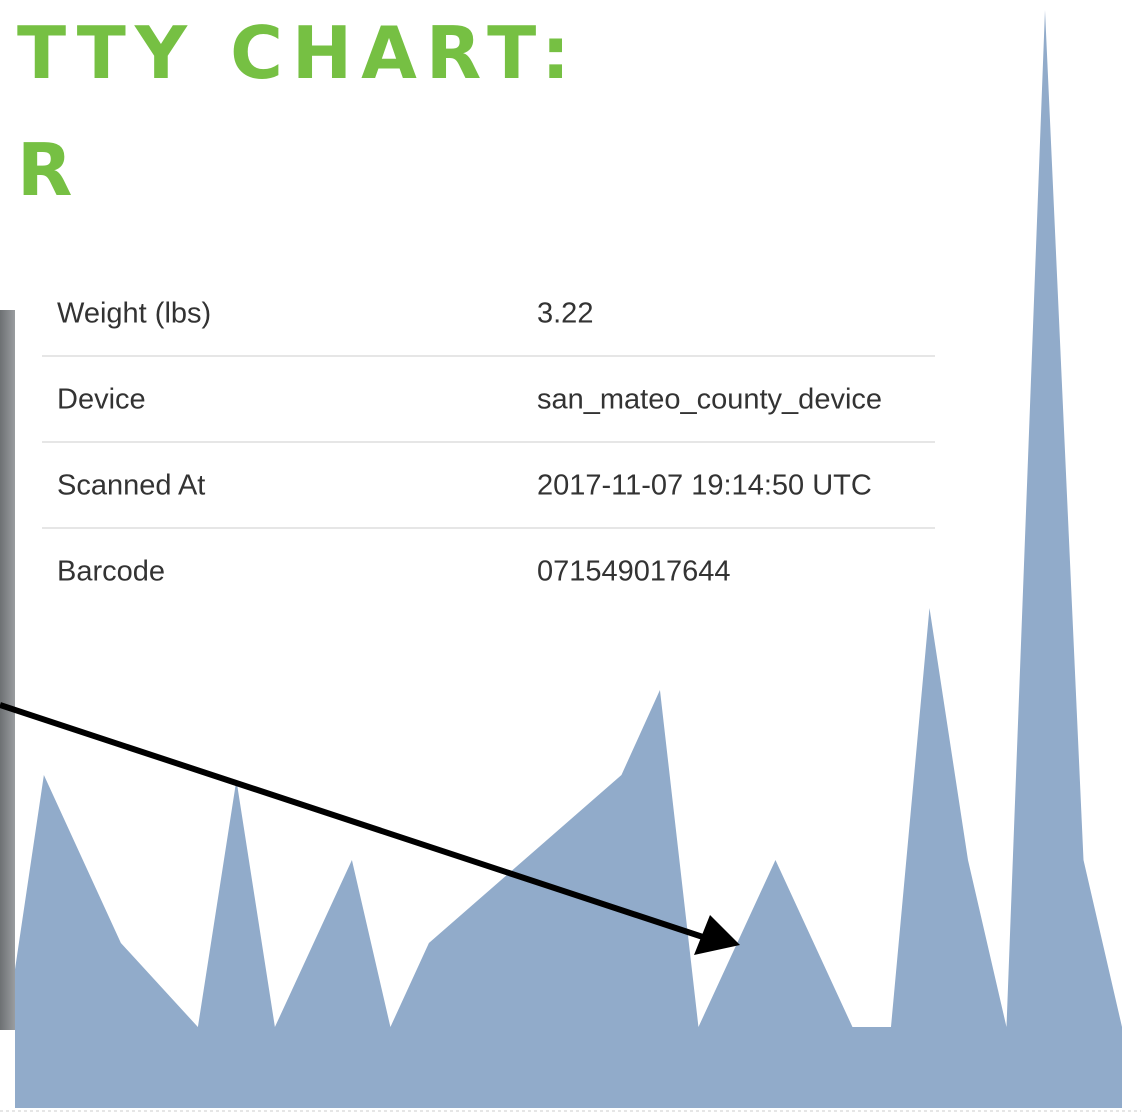 This screenshot has height=1117, width=1141. Describe the element at coordinates (634, 572) in the screenshot. I see `row-value: 071549017644` at that location.